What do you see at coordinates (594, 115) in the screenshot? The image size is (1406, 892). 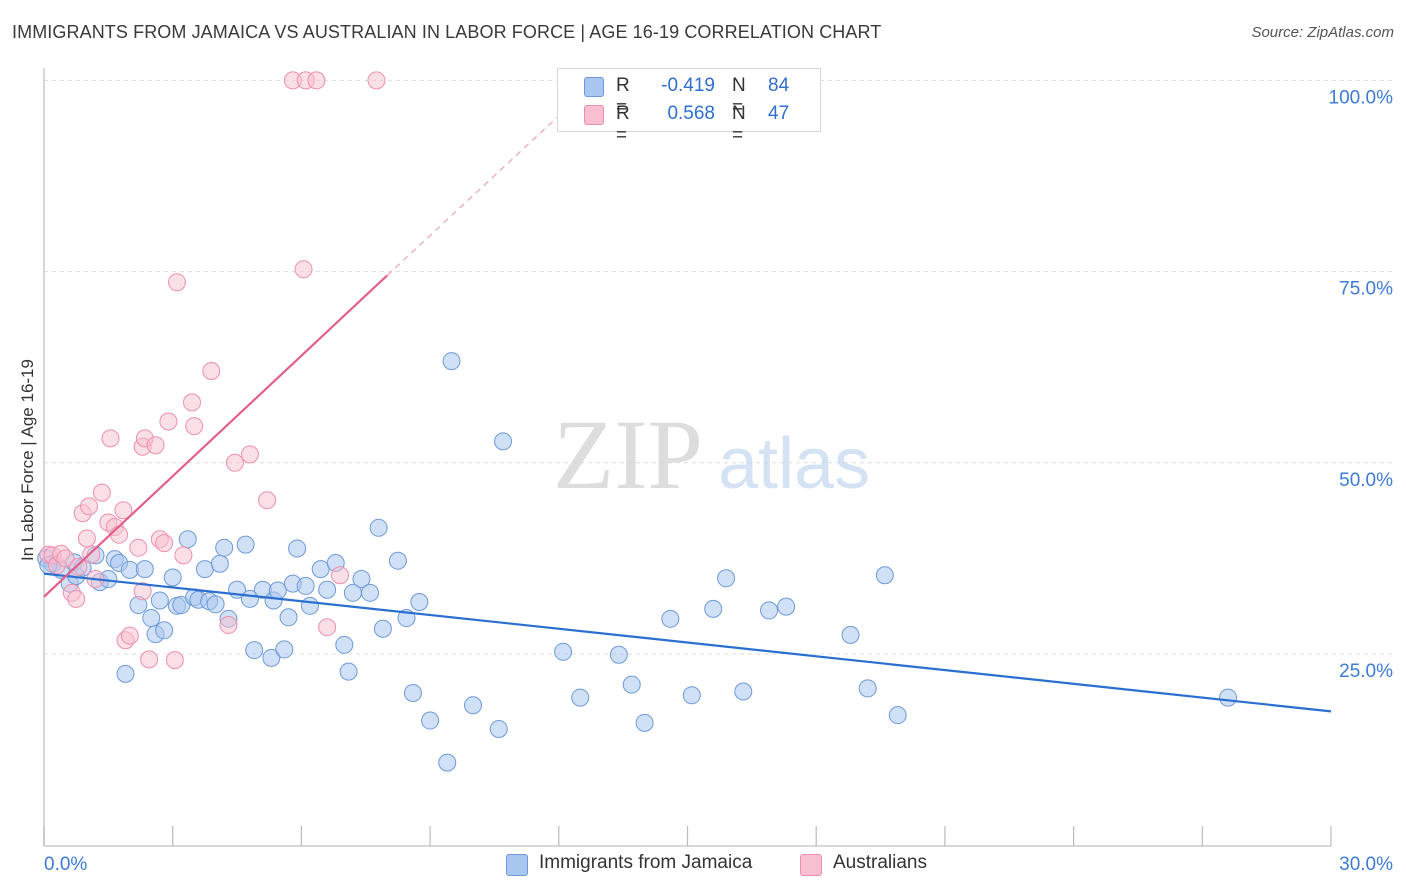 I see `australians-swatch` at bounding box center [594, 115].